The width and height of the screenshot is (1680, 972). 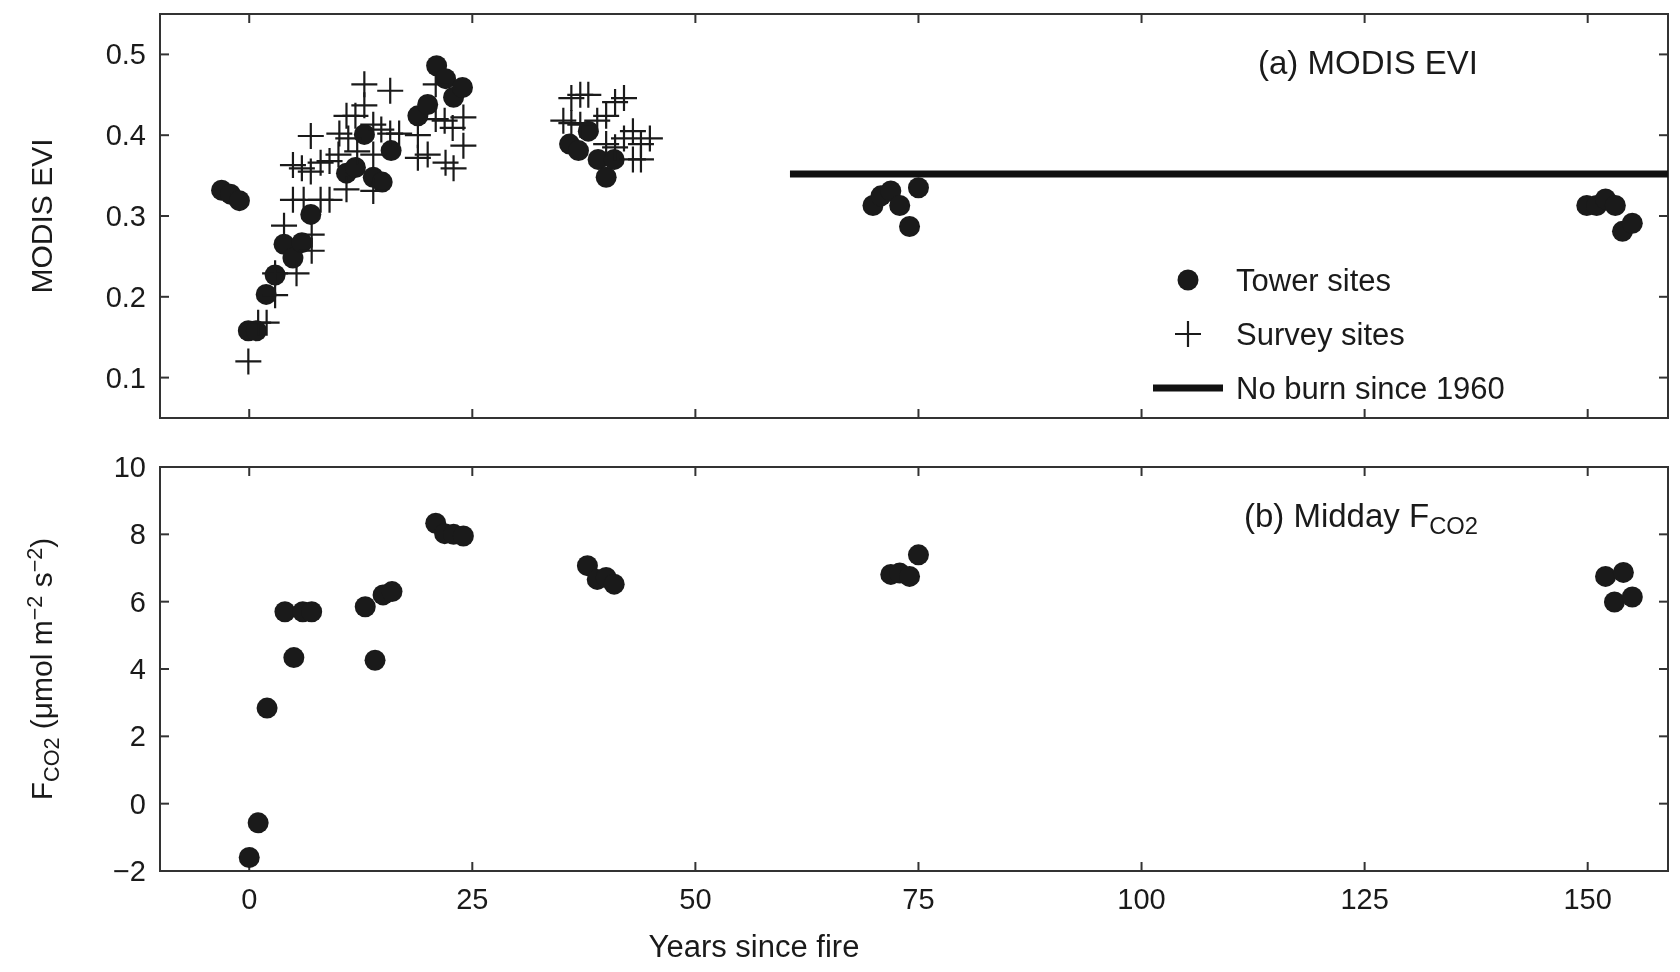 I want to click on text: (a) MODIS EVI, so click(x=1367, y=62).